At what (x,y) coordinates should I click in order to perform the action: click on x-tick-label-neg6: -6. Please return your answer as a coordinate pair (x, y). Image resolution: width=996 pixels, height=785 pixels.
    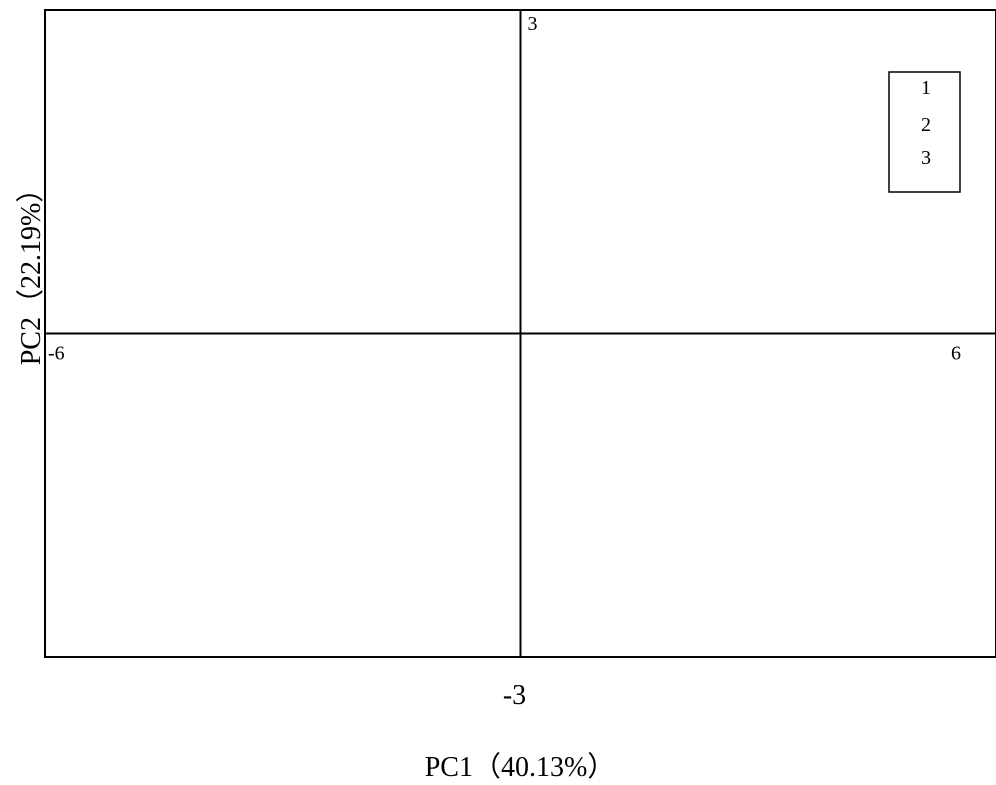
    Looking at the image, I should click on (56, 354).